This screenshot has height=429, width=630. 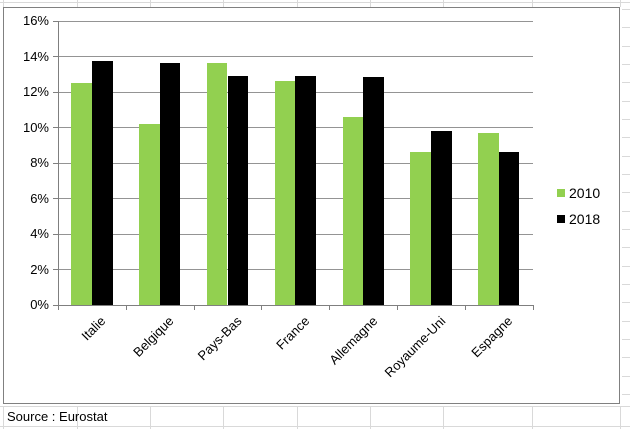 What do you see at coordinates (35, 92) in the screenshot?
I see `y-axis-label: 12%` at bounding box center [35, 92].